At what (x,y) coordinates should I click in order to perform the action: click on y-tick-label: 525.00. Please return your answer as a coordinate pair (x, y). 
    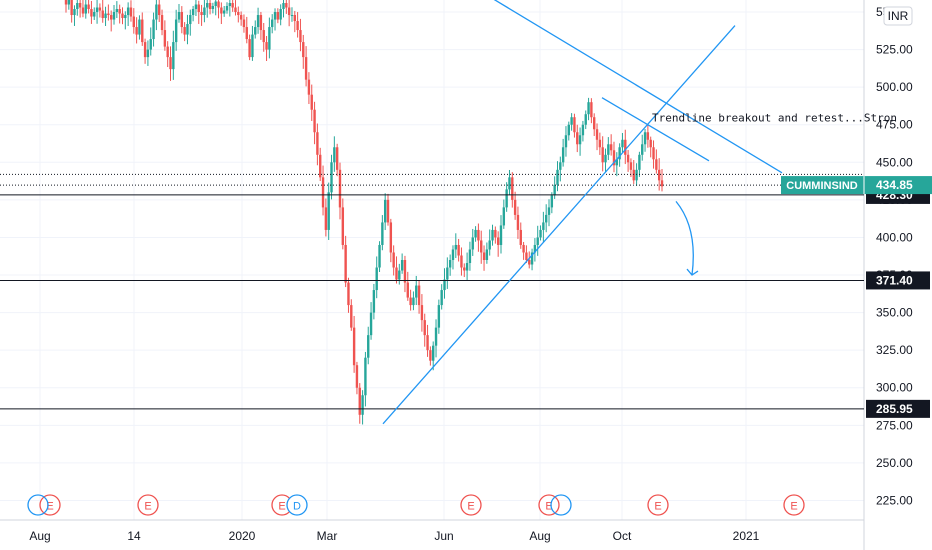
    Looking at the image, I should click on (894, 50).